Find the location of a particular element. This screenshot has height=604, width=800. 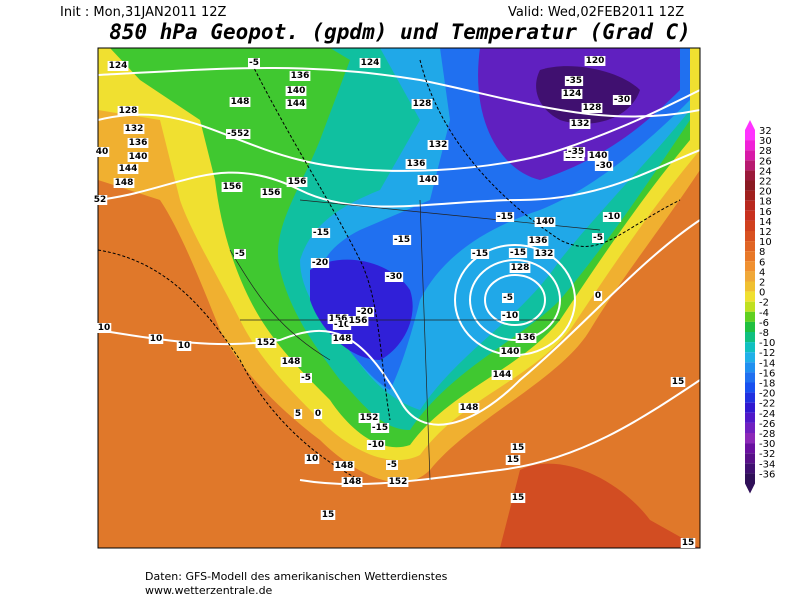

colorbar-label: -22 is located at coordinates (767, 404).